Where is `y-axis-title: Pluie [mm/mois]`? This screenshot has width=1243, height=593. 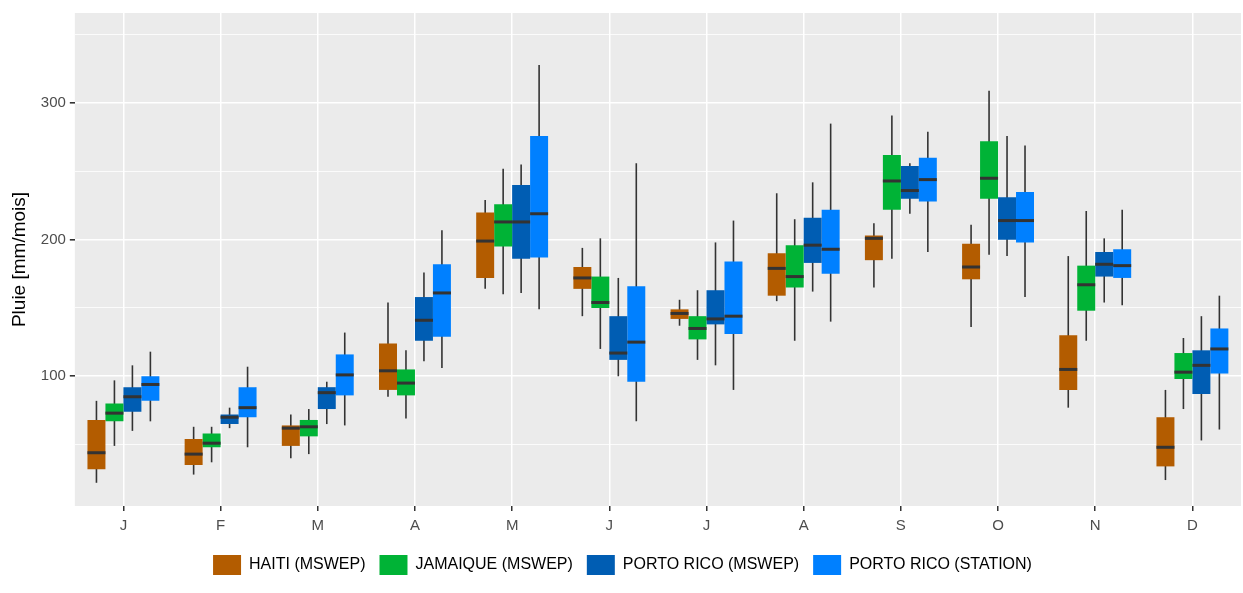 y-axis-title: Pluie [mm/mois] is located at coordinates (18, 259).